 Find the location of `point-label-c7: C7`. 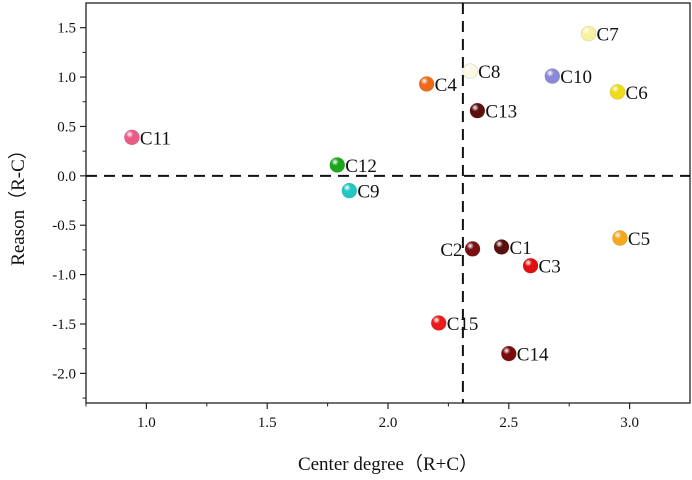

point-label-c7: C7 is located at coordinates (608, 35).